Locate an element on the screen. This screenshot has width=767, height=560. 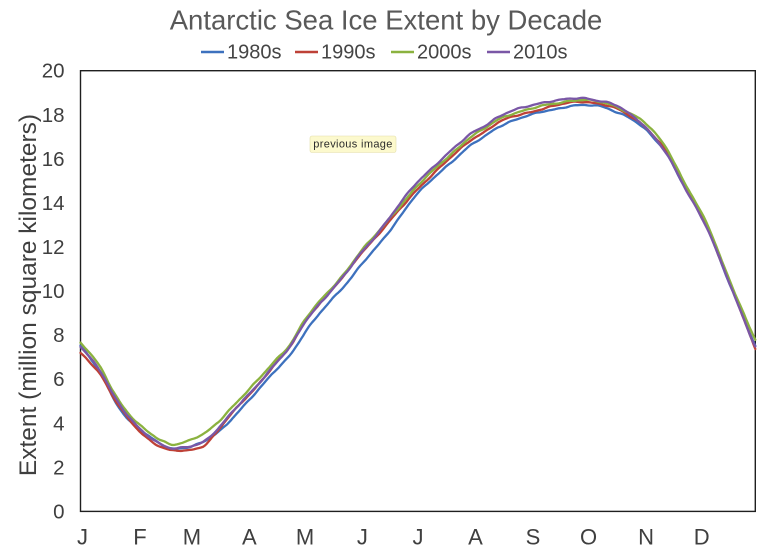
svg-text: 2 is located at coordinates (58, 467).